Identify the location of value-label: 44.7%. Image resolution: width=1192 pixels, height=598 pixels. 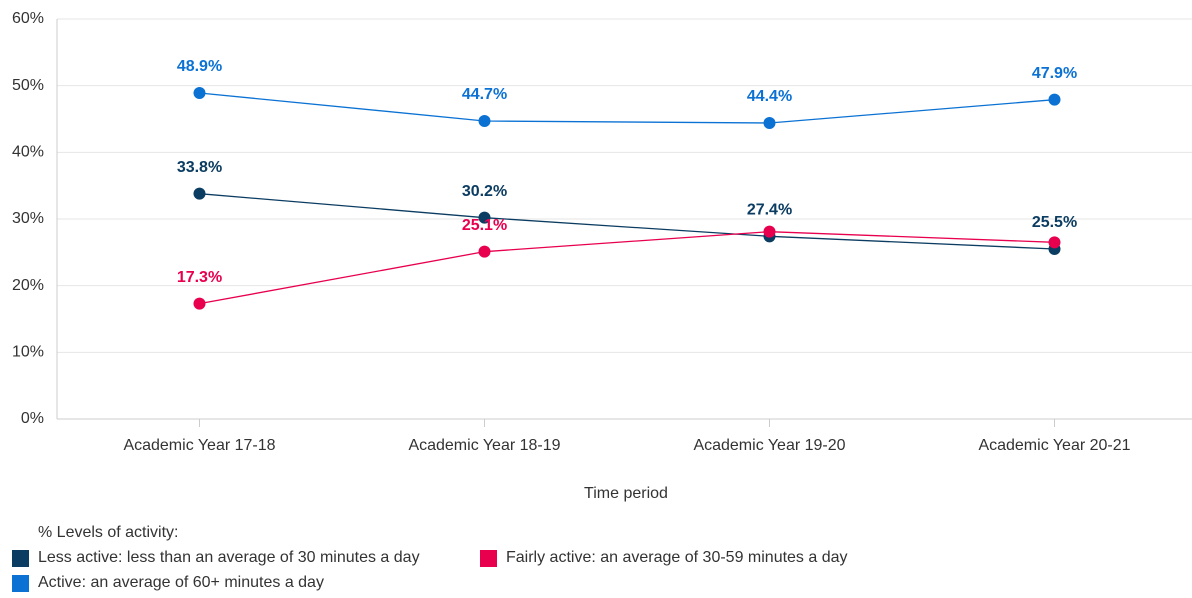
(484, 94).